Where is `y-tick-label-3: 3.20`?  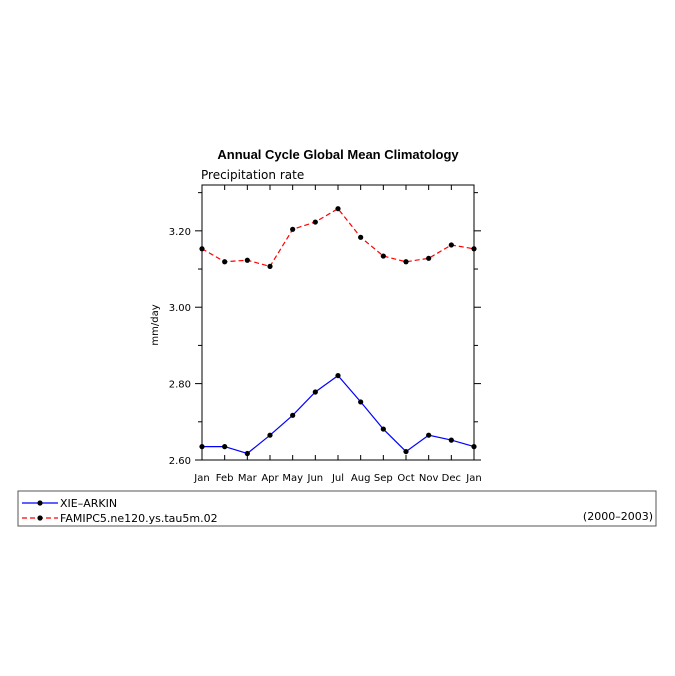 y-tick-label-3: 3.20 is located at coordinates (180, 232).